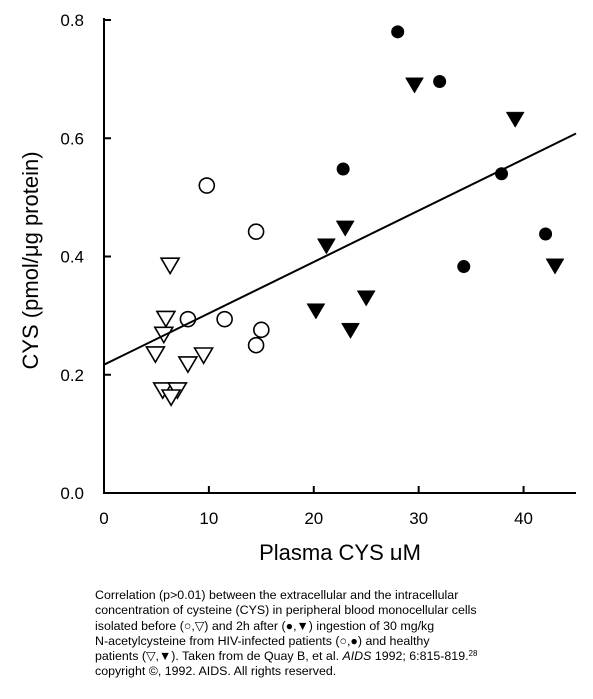  I want to click on reference-number: 28, so click(473, 654).